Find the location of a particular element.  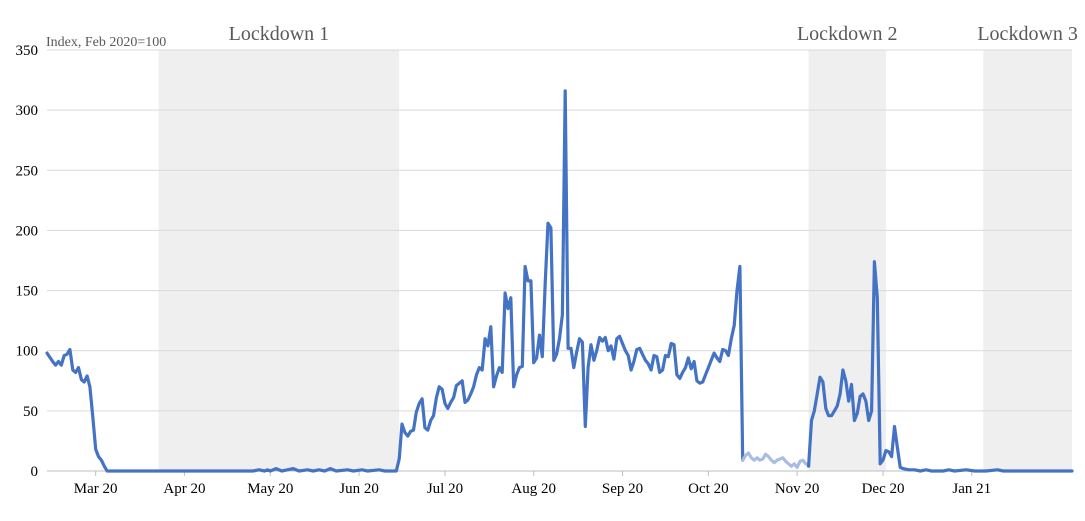

y-tick-label: 250 is located at coordinates (27, 171).